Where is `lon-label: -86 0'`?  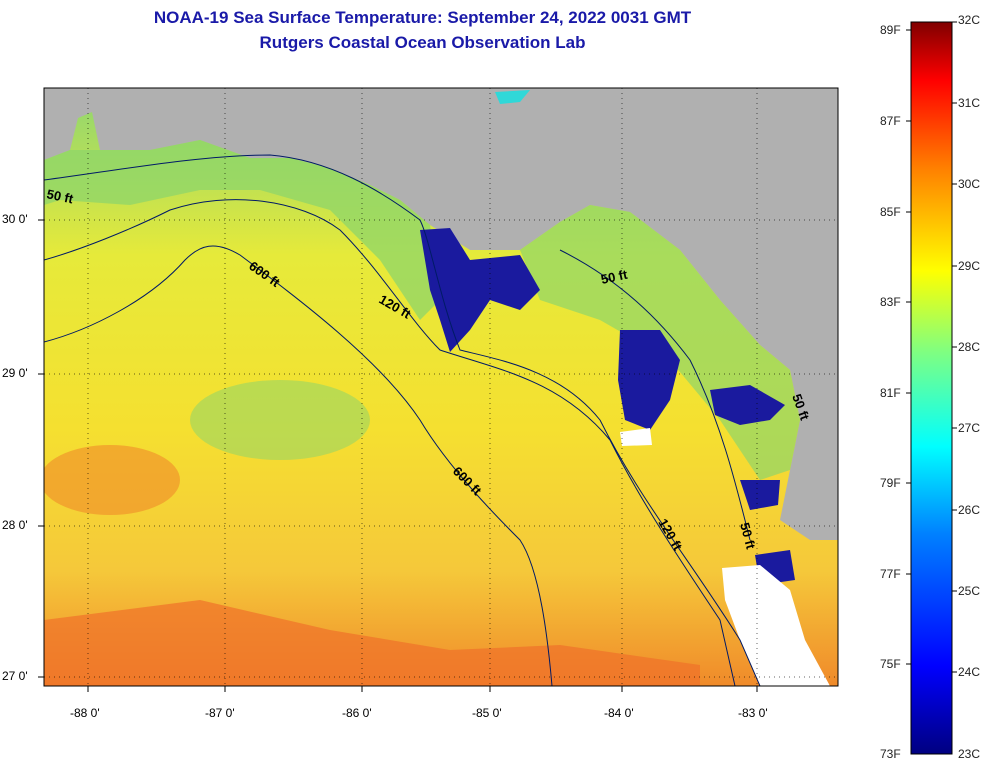 lon-label: -86 0' is located at coordinates (357, 713).